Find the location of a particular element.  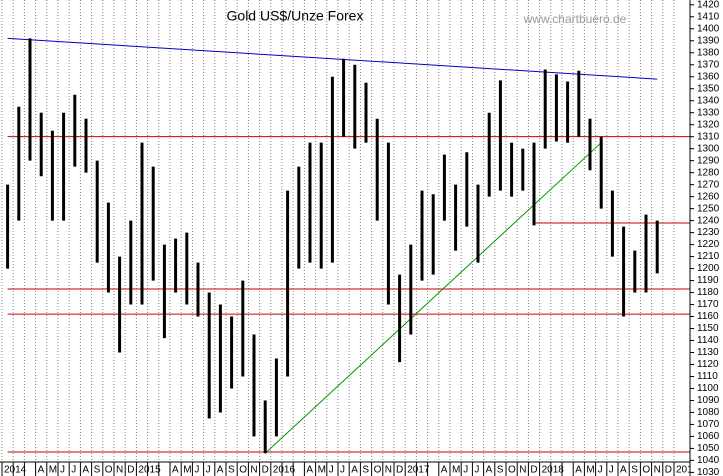

y-tick-label: 1290 is located at coordinates (708, 160).